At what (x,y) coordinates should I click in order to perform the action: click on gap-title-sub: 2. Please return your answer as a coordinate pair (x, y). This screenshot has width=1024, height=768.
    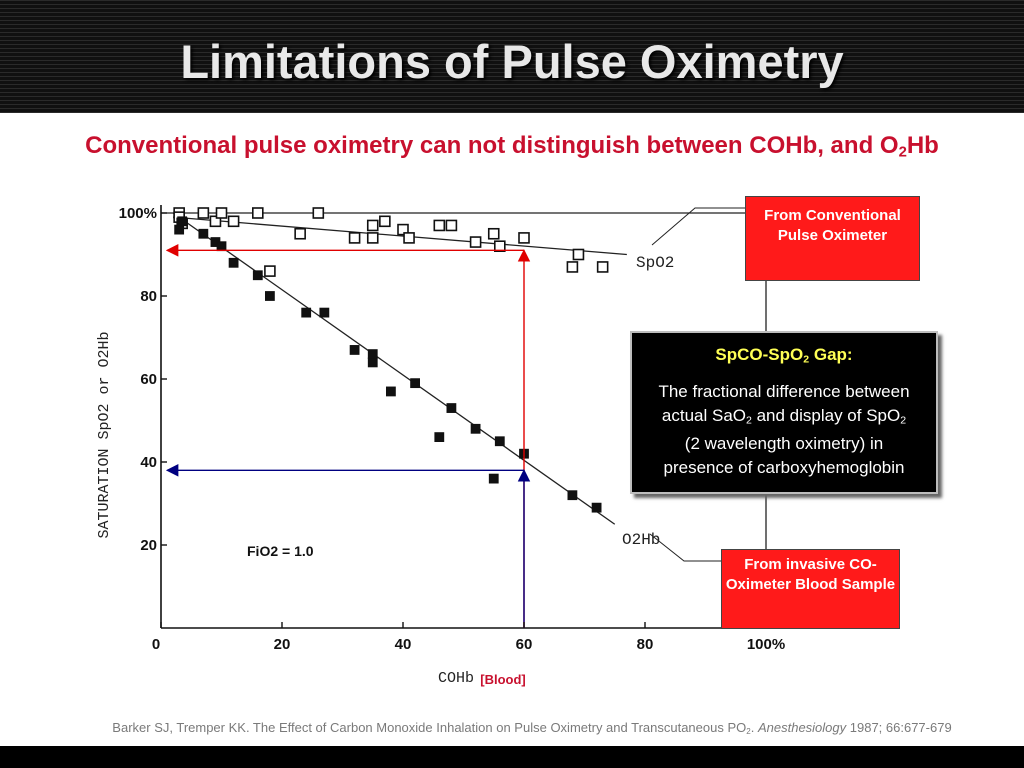
    Looking at the image, I should click on (806, 359).